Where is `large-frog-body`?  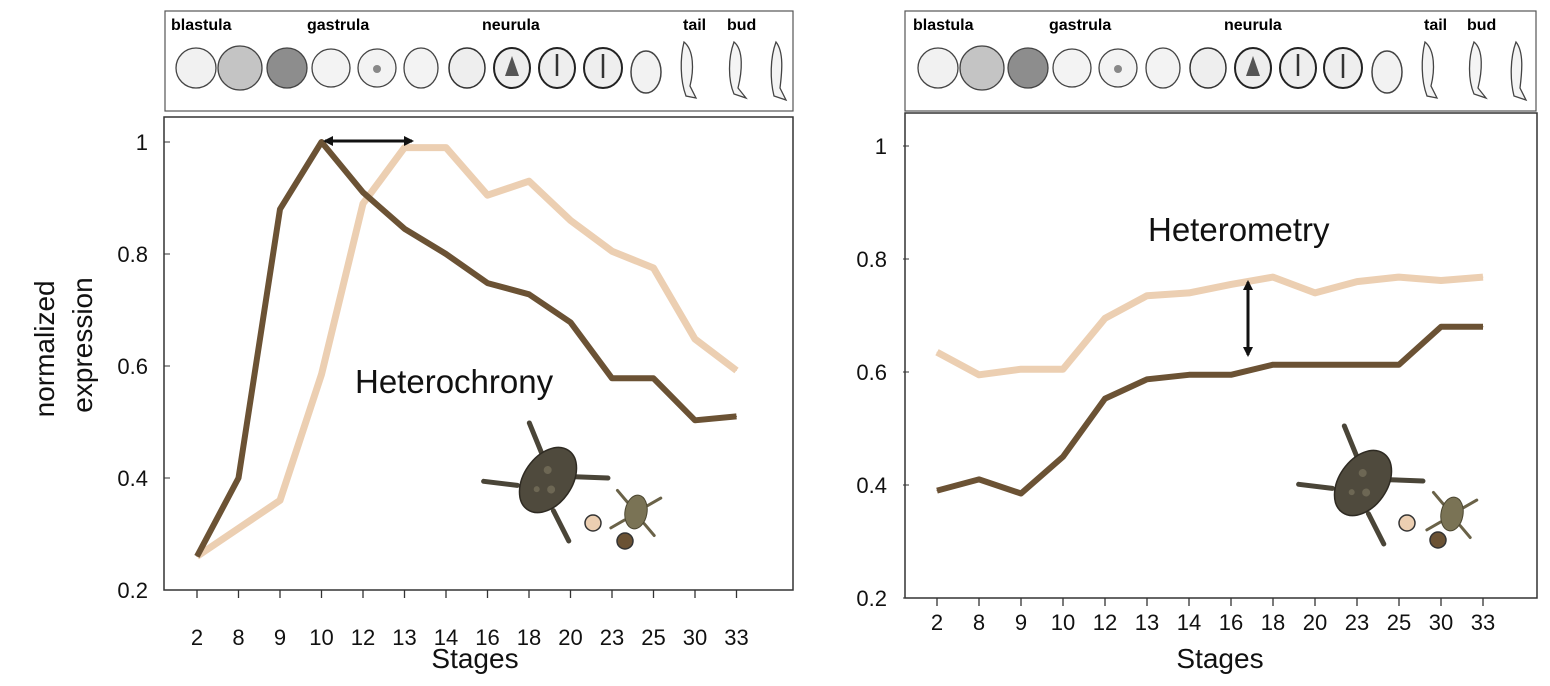 large-frog-body is located at coordinates (1363, 483).